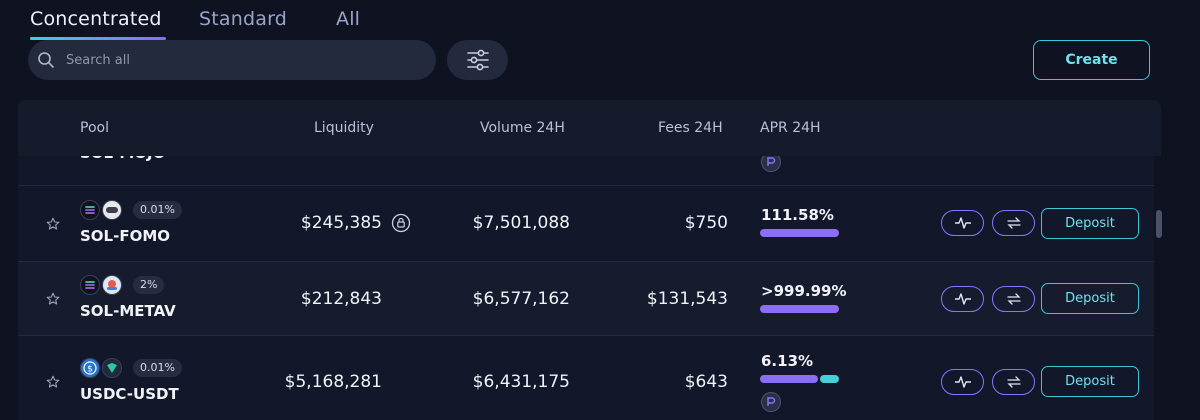  Describe the element at coordinates (687, 299) in the screenshot. I see `fees-value: $131,543` at that location.